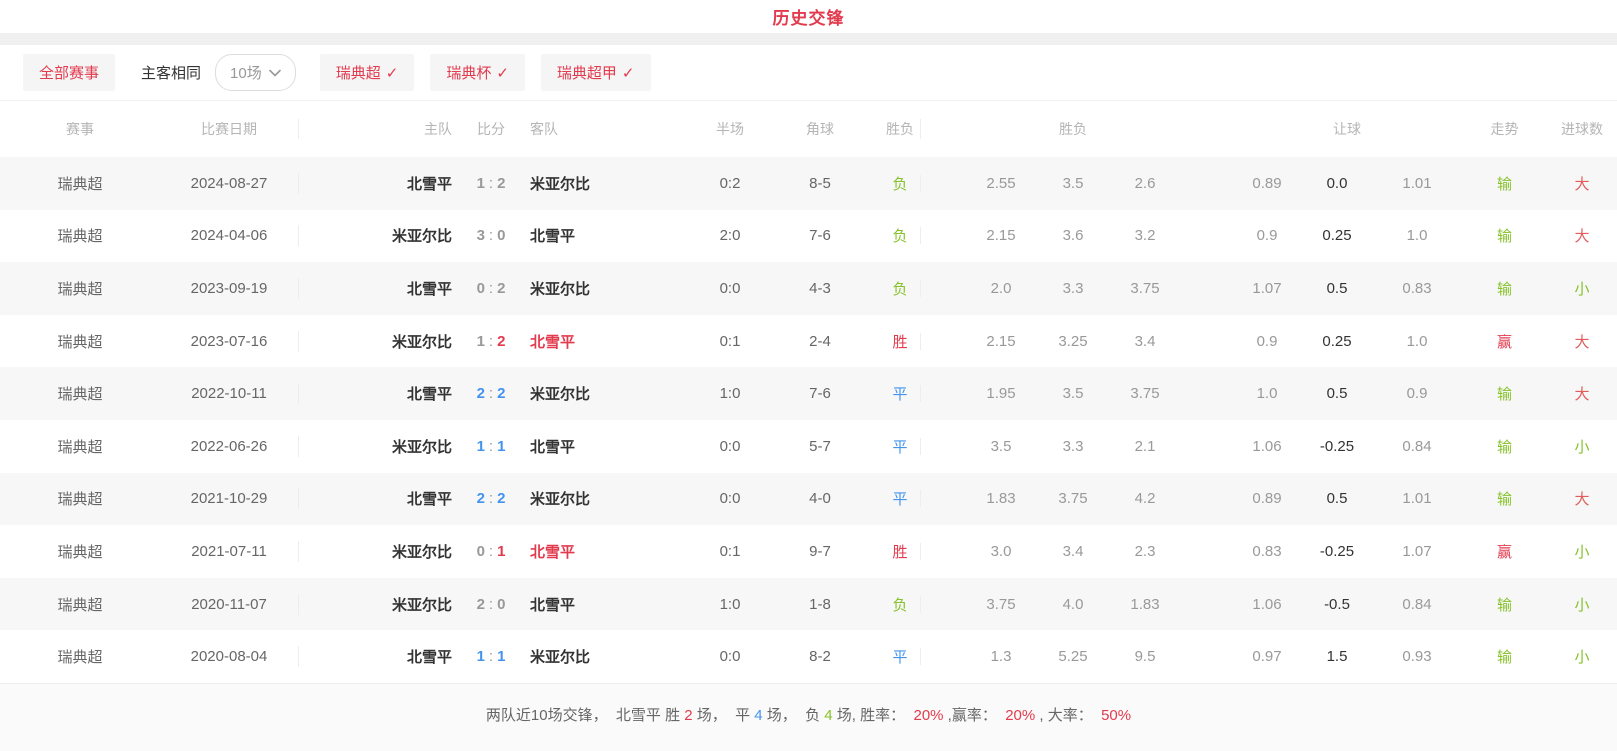  I want to click on handicap-away-odds: 0.84, so click(1417, 446).